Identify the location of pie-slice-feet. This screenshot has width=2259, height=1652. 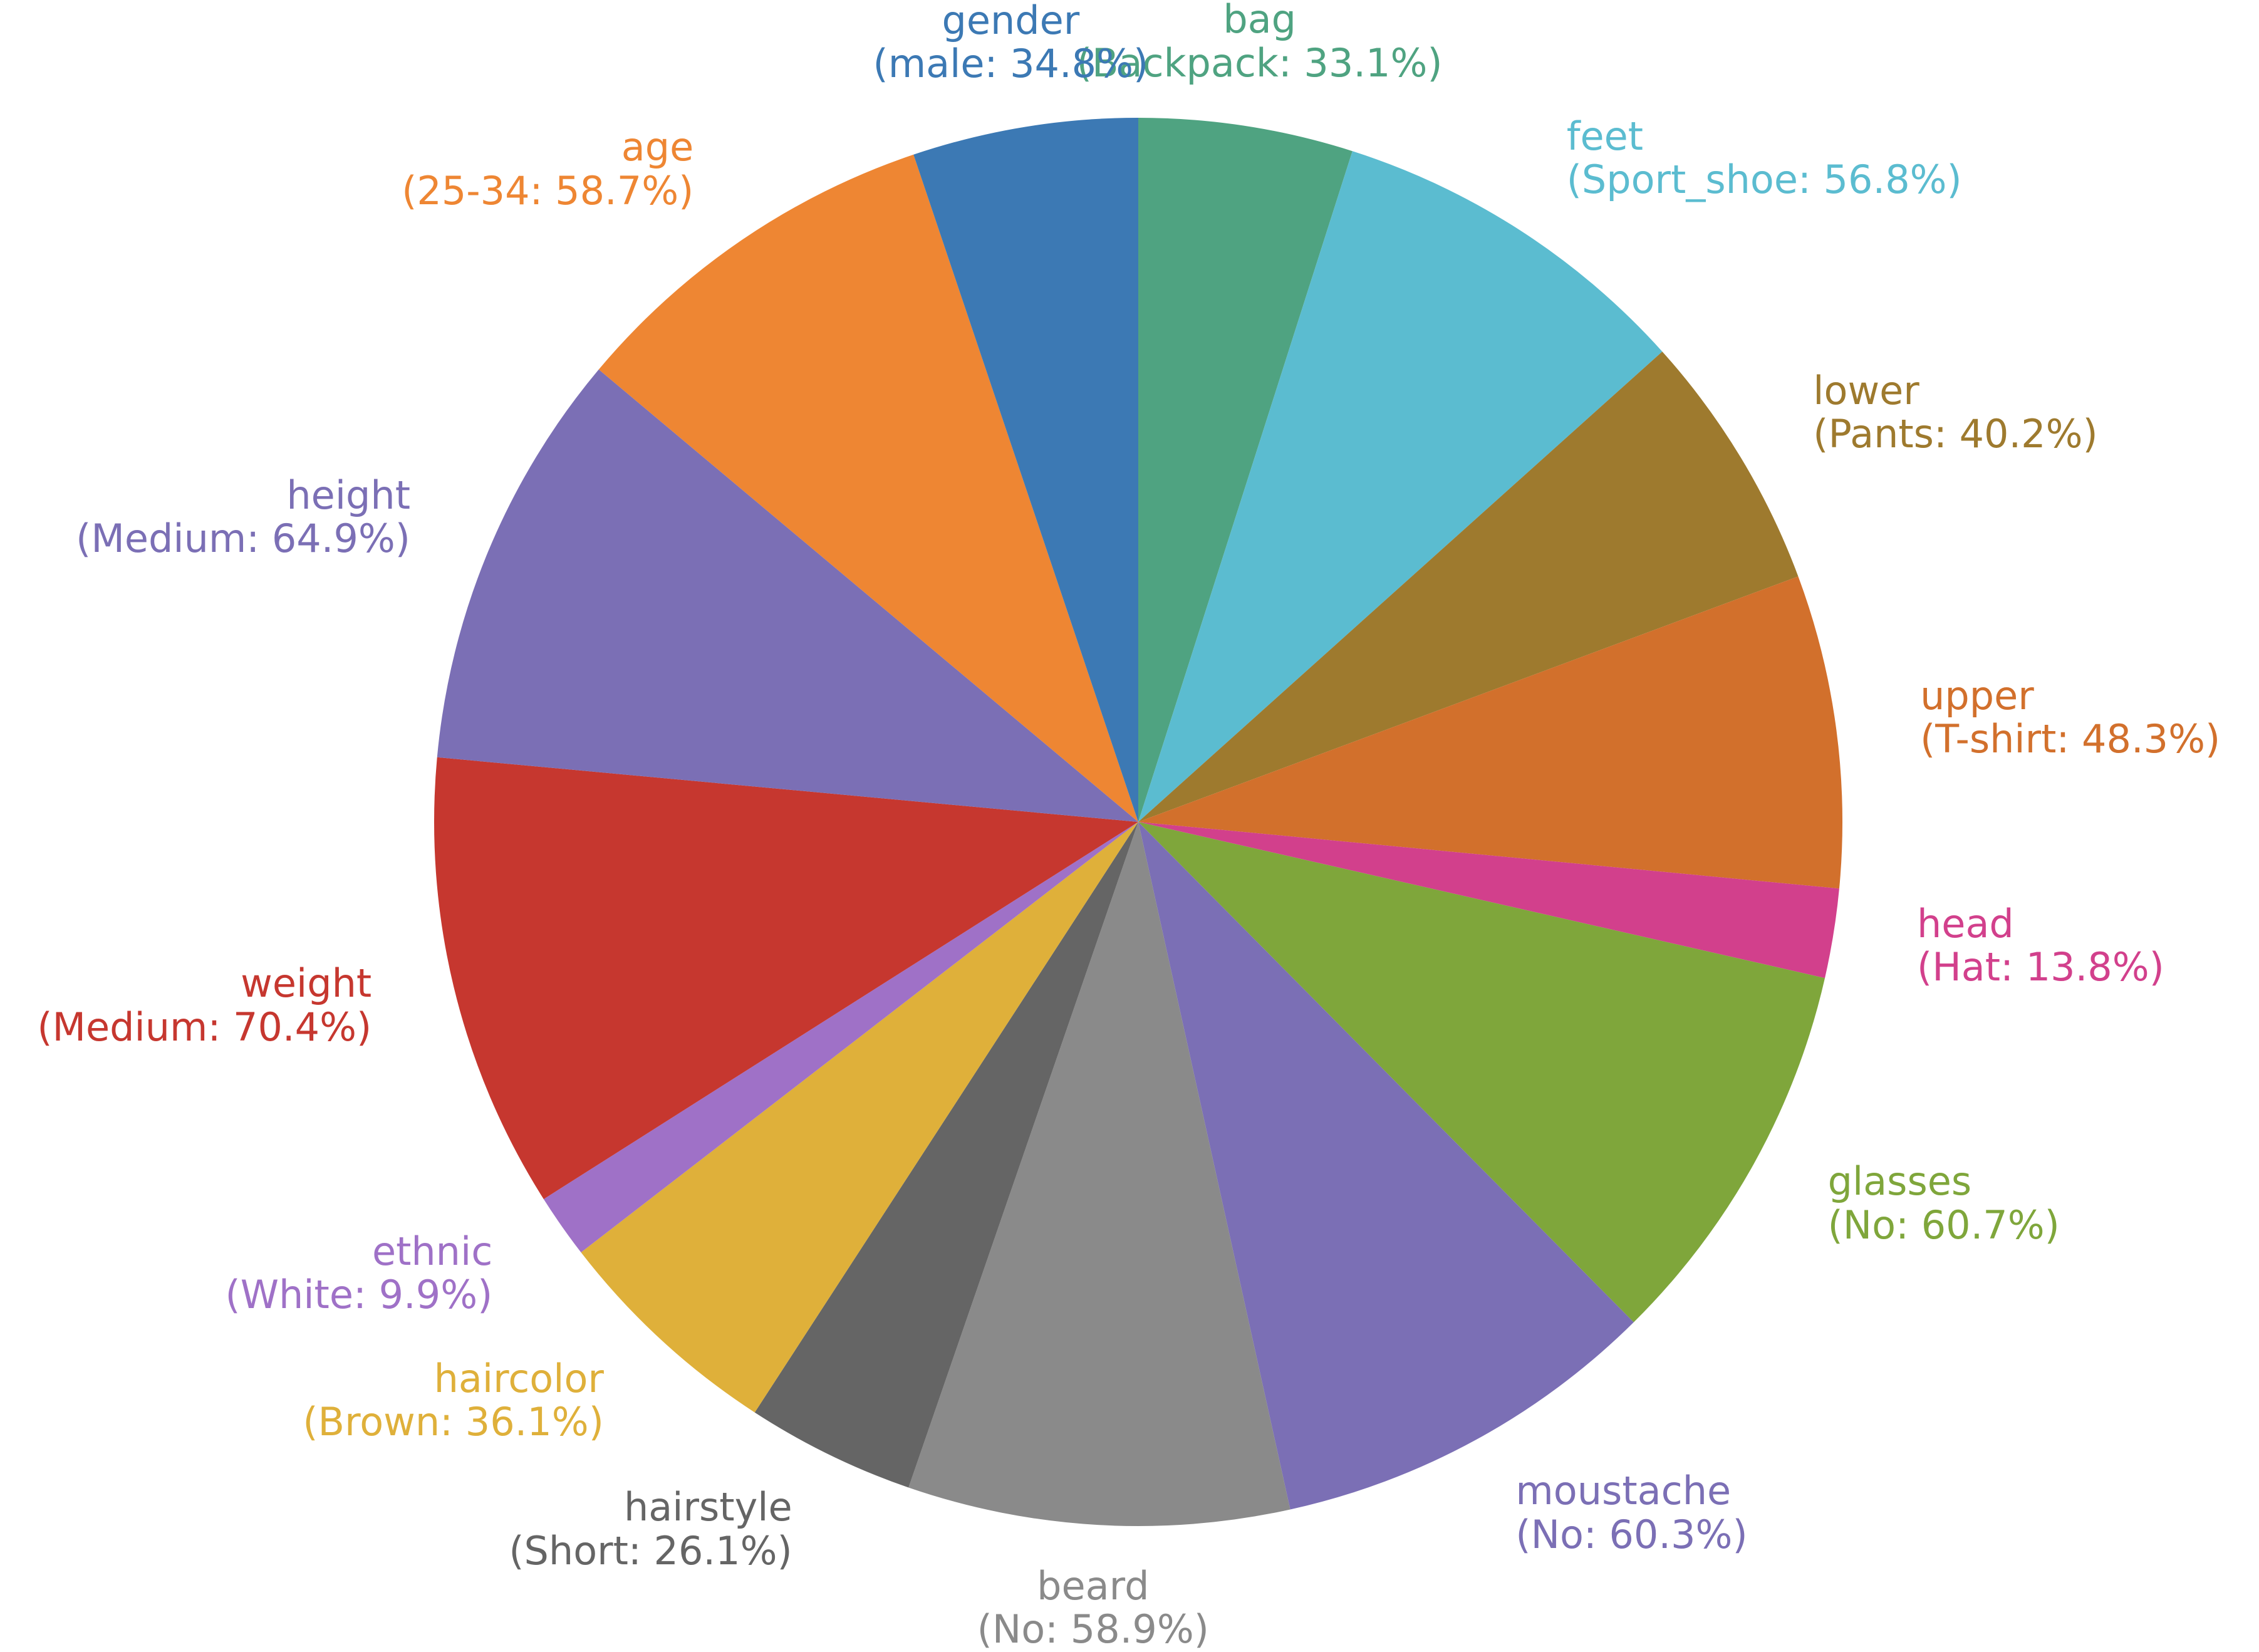
(1400, 487).